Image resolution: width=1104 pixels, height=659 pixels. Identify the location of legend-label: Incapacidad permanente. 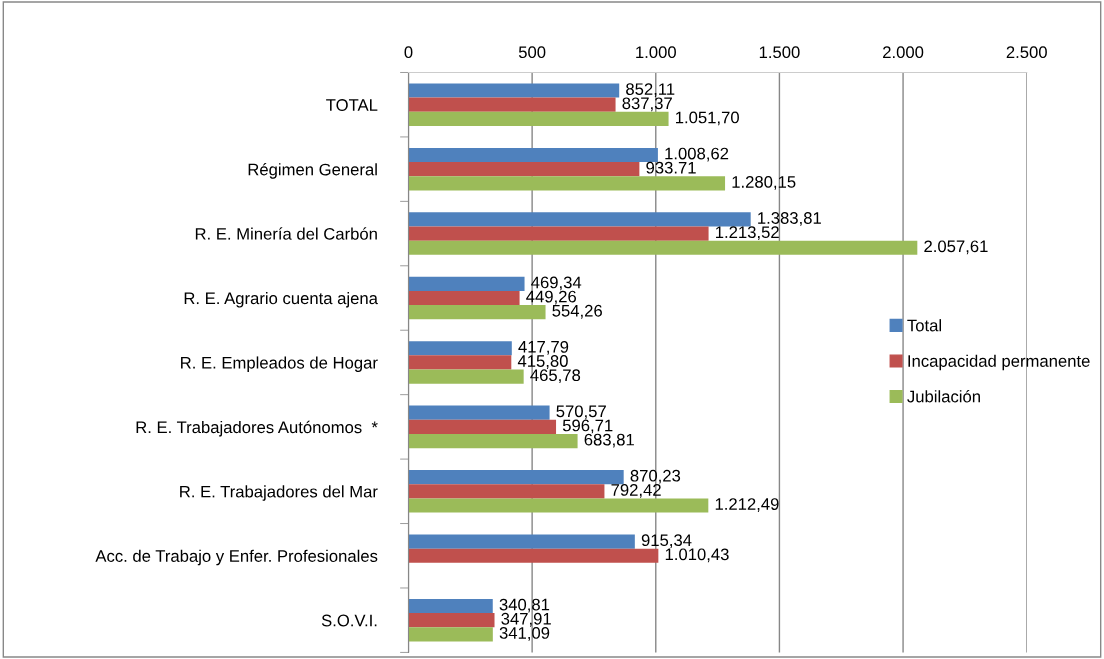
(999, 362).